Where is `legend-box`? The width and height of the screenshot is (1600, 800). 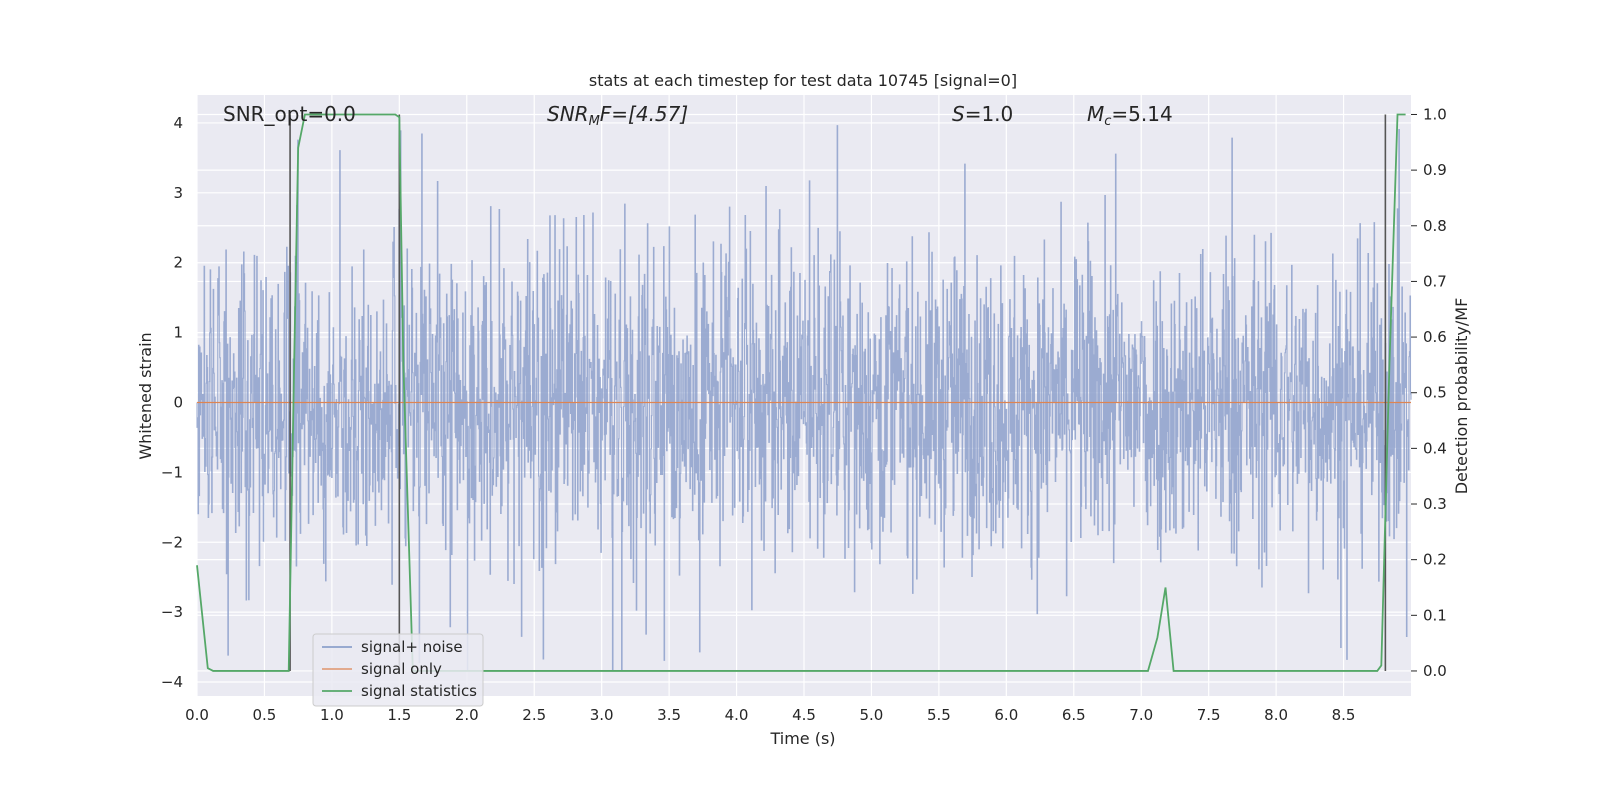
legend-box is located at coordinates (398, 670).